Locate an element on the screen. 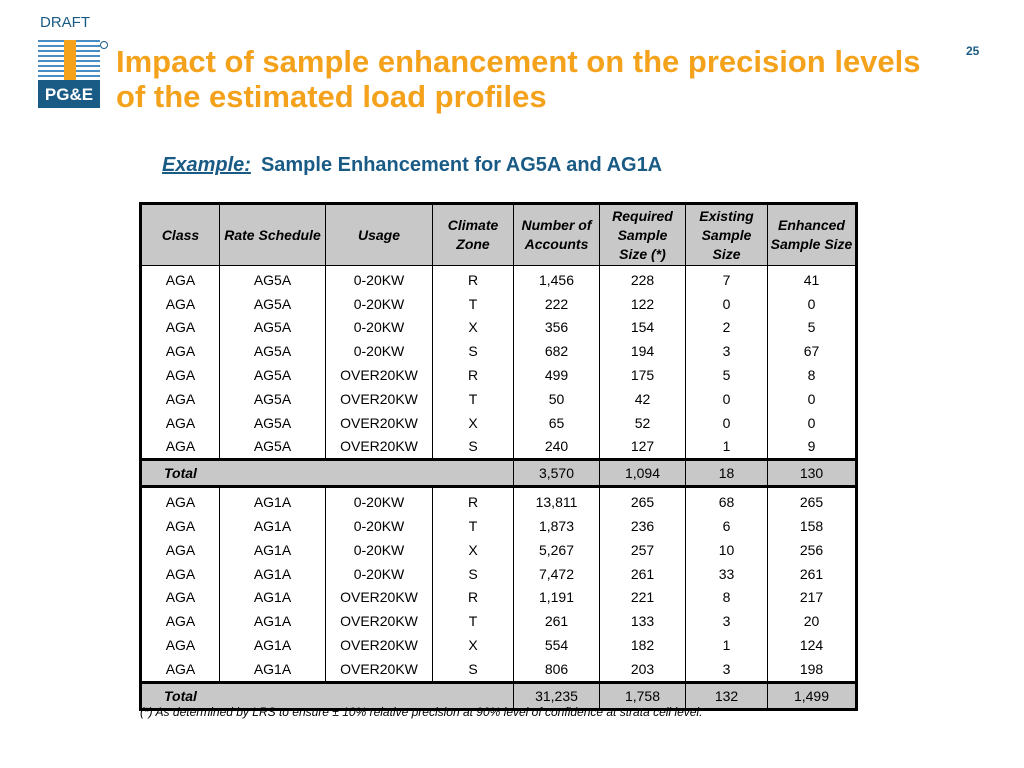 This screenshot has width=1024, height=768. col-header-number-of-accounts: Number of Accounts is located at coordinates (556, 234).